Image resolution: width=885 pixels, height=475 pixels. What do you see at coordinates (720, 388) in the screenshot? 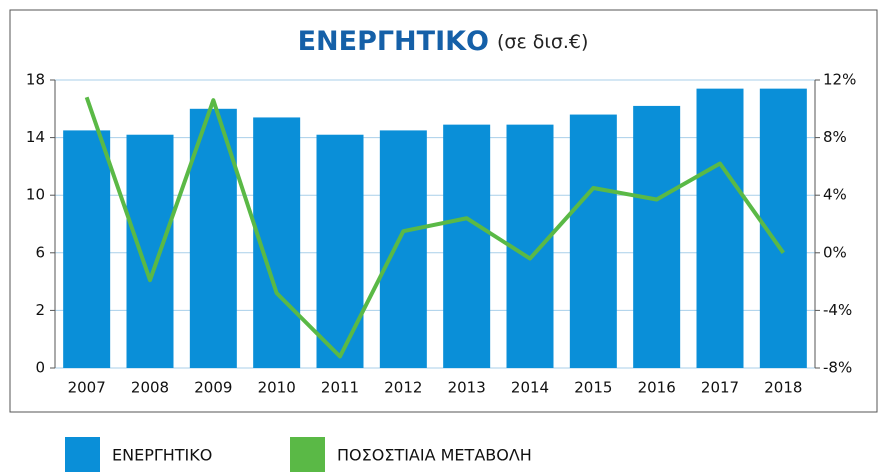
I see `x-tick-label: 2017` at bounding box center [720, 388].